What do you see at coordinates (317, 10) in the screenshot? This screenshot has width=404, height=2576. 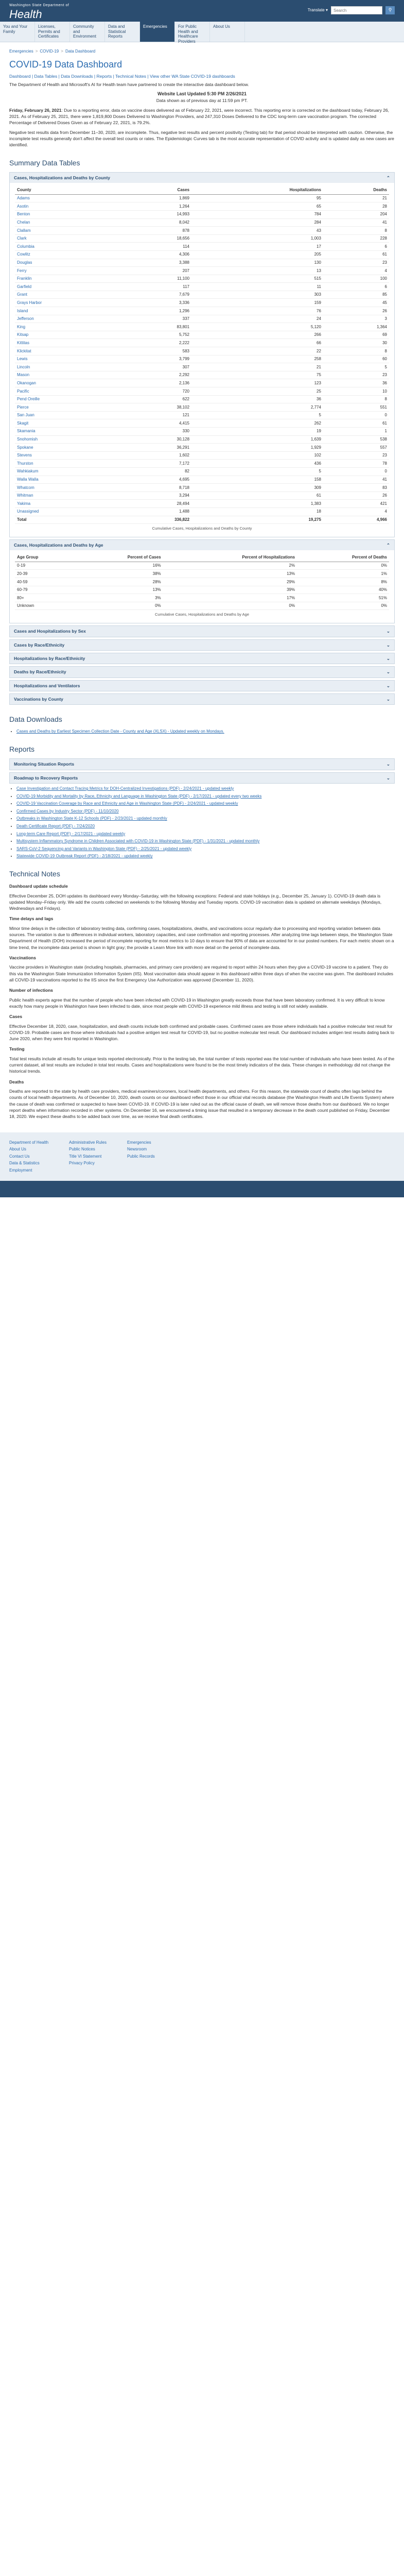 I see `translate-dropdown: Translate ▾` at bounding box center [317, 10].